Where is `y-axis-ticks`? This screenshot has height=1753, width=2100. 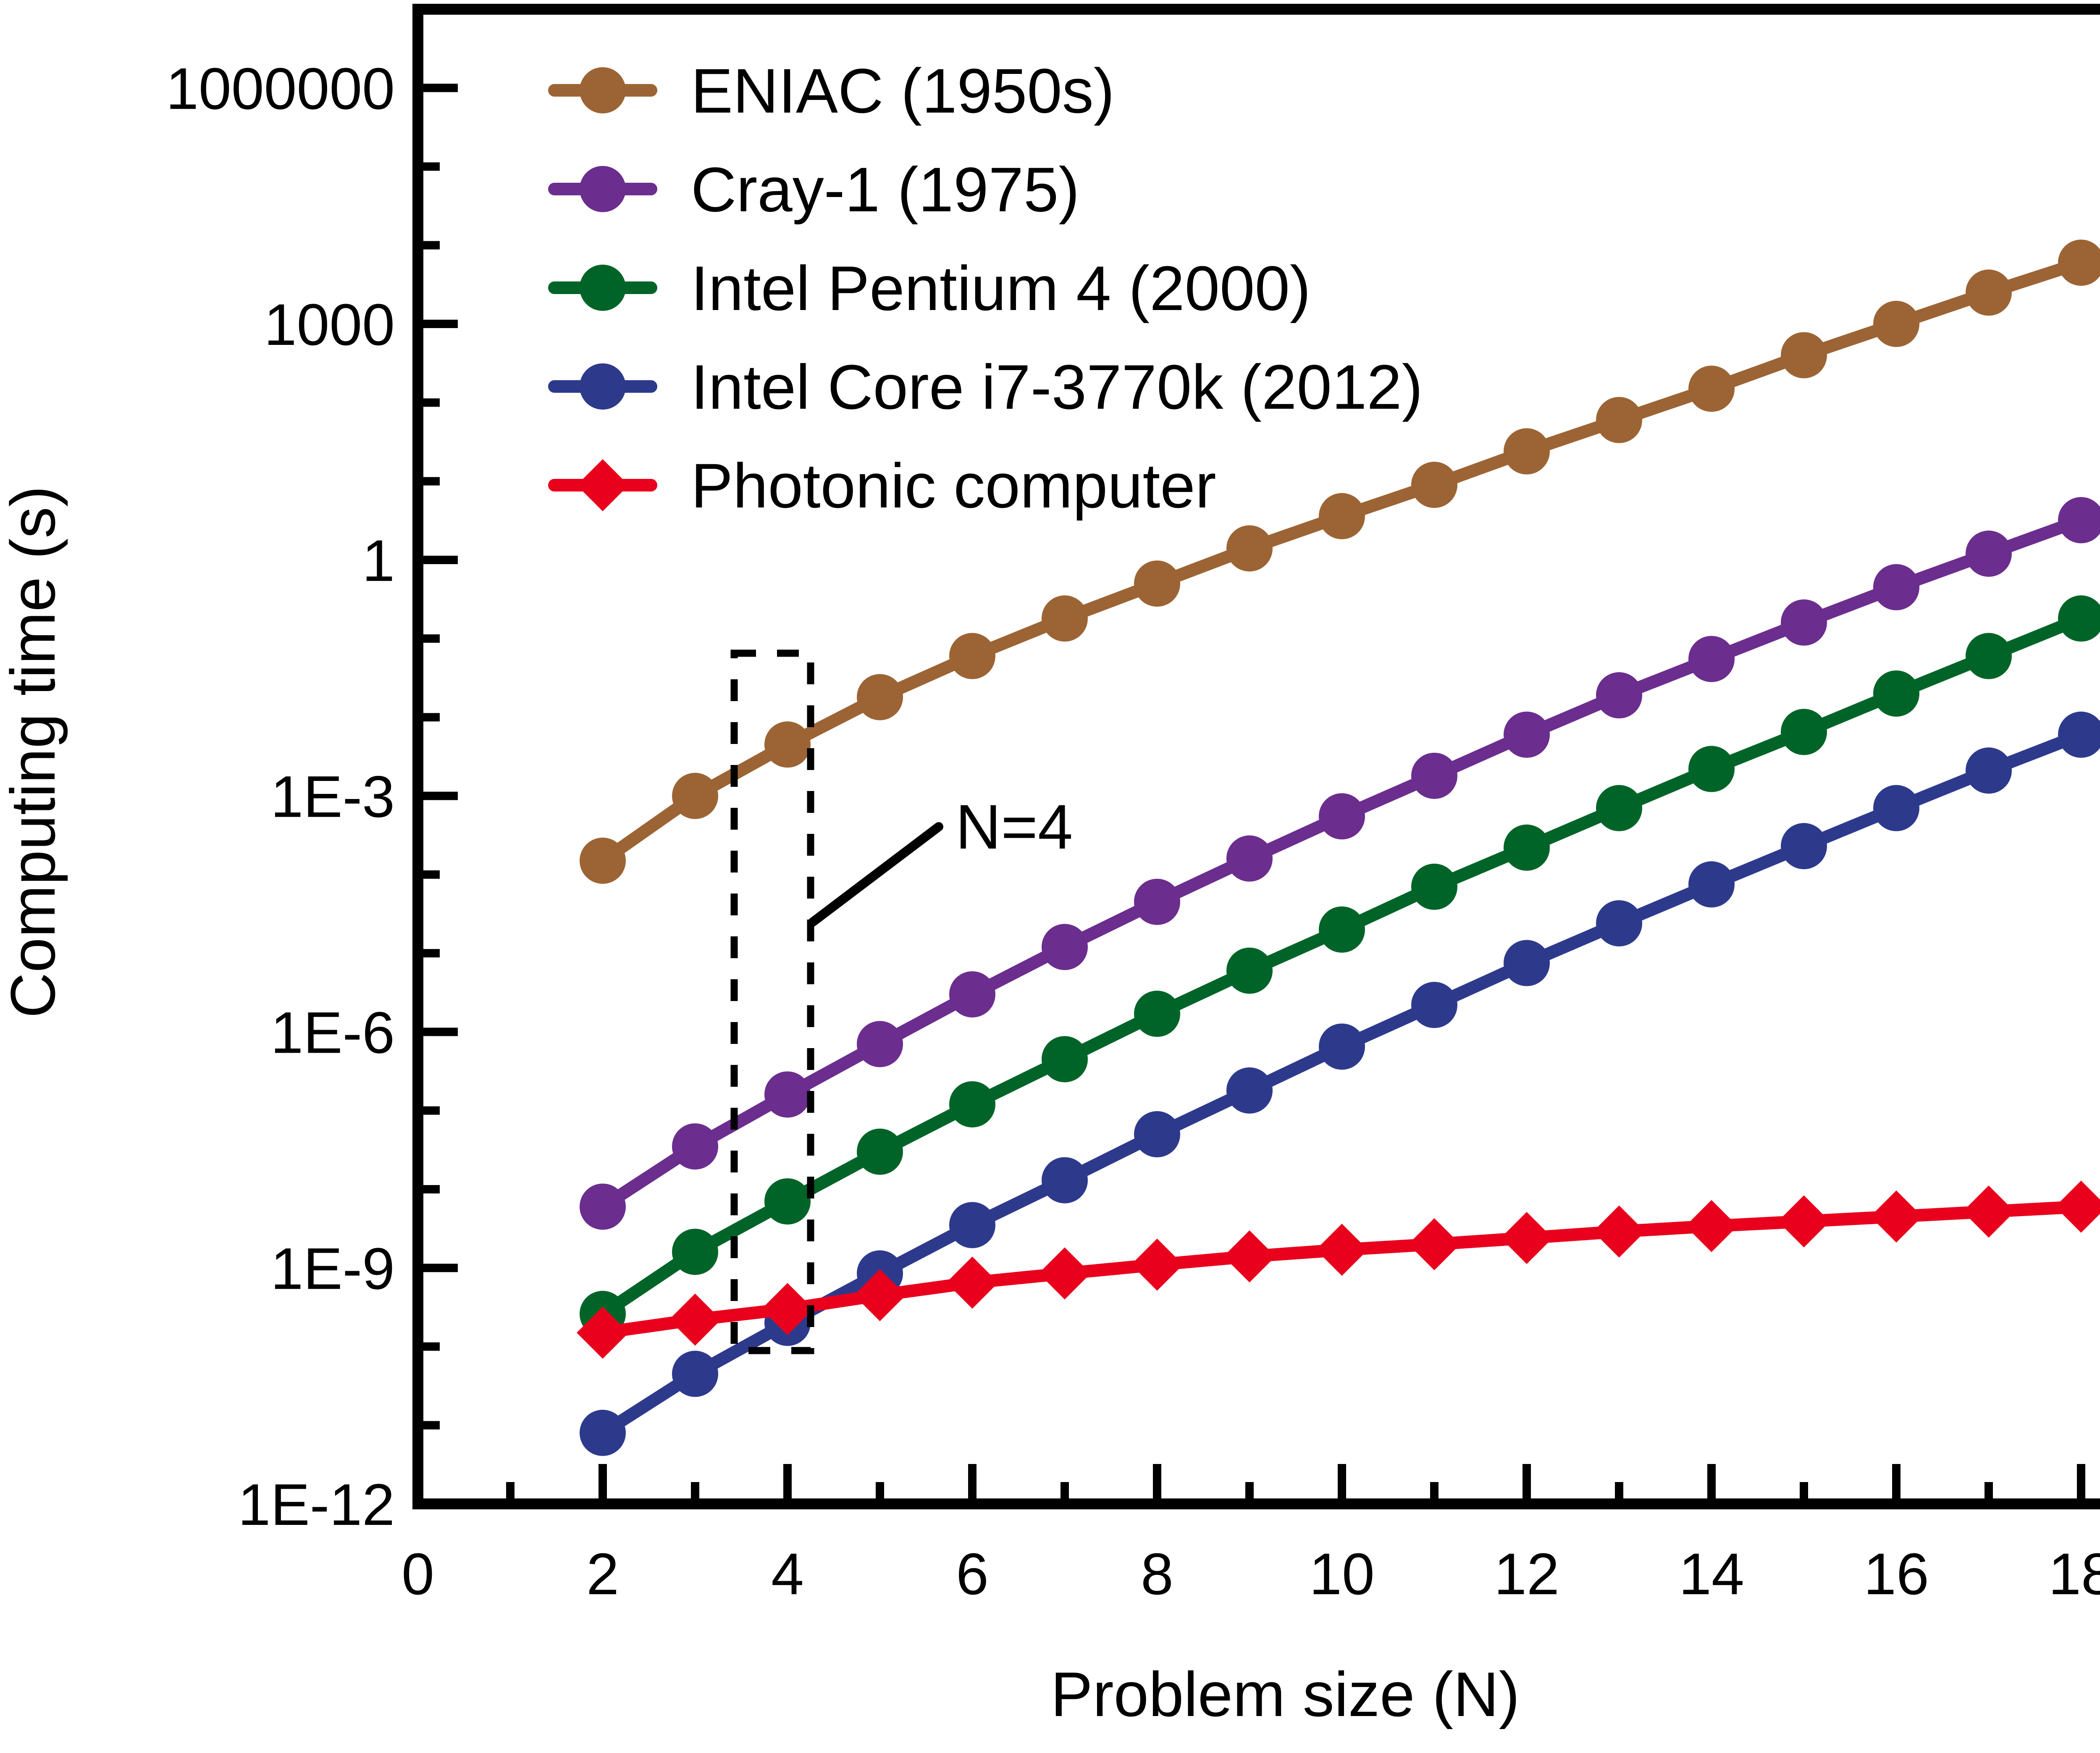
y-axis-ticks is located at coordinates (438, 796).